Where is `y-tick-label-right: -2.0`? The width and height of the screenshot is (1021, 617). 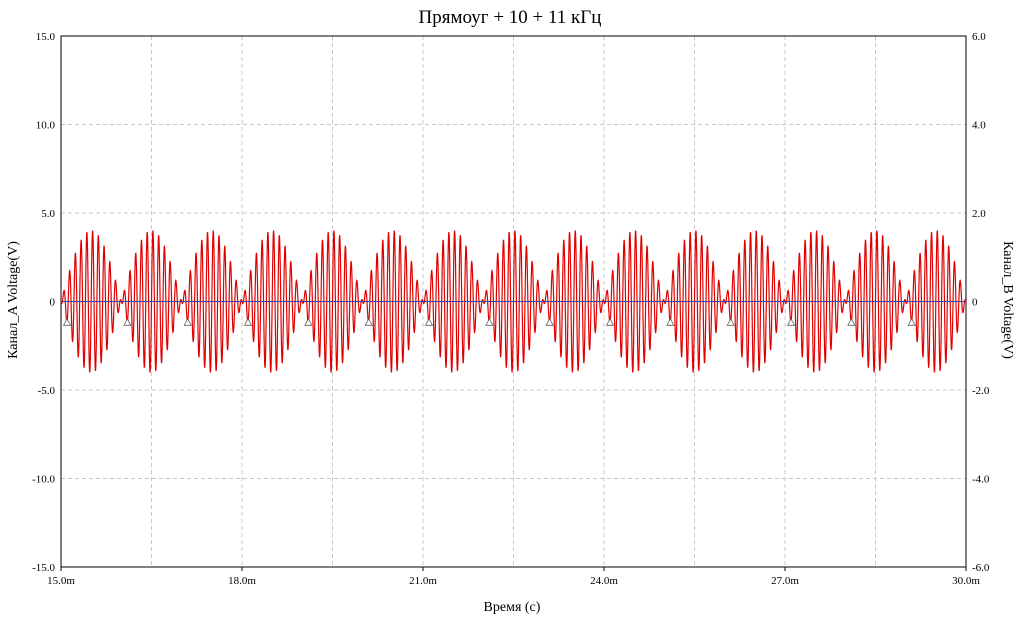
y-tick-label-right: -2.0 is located at coordinates (981, 391).